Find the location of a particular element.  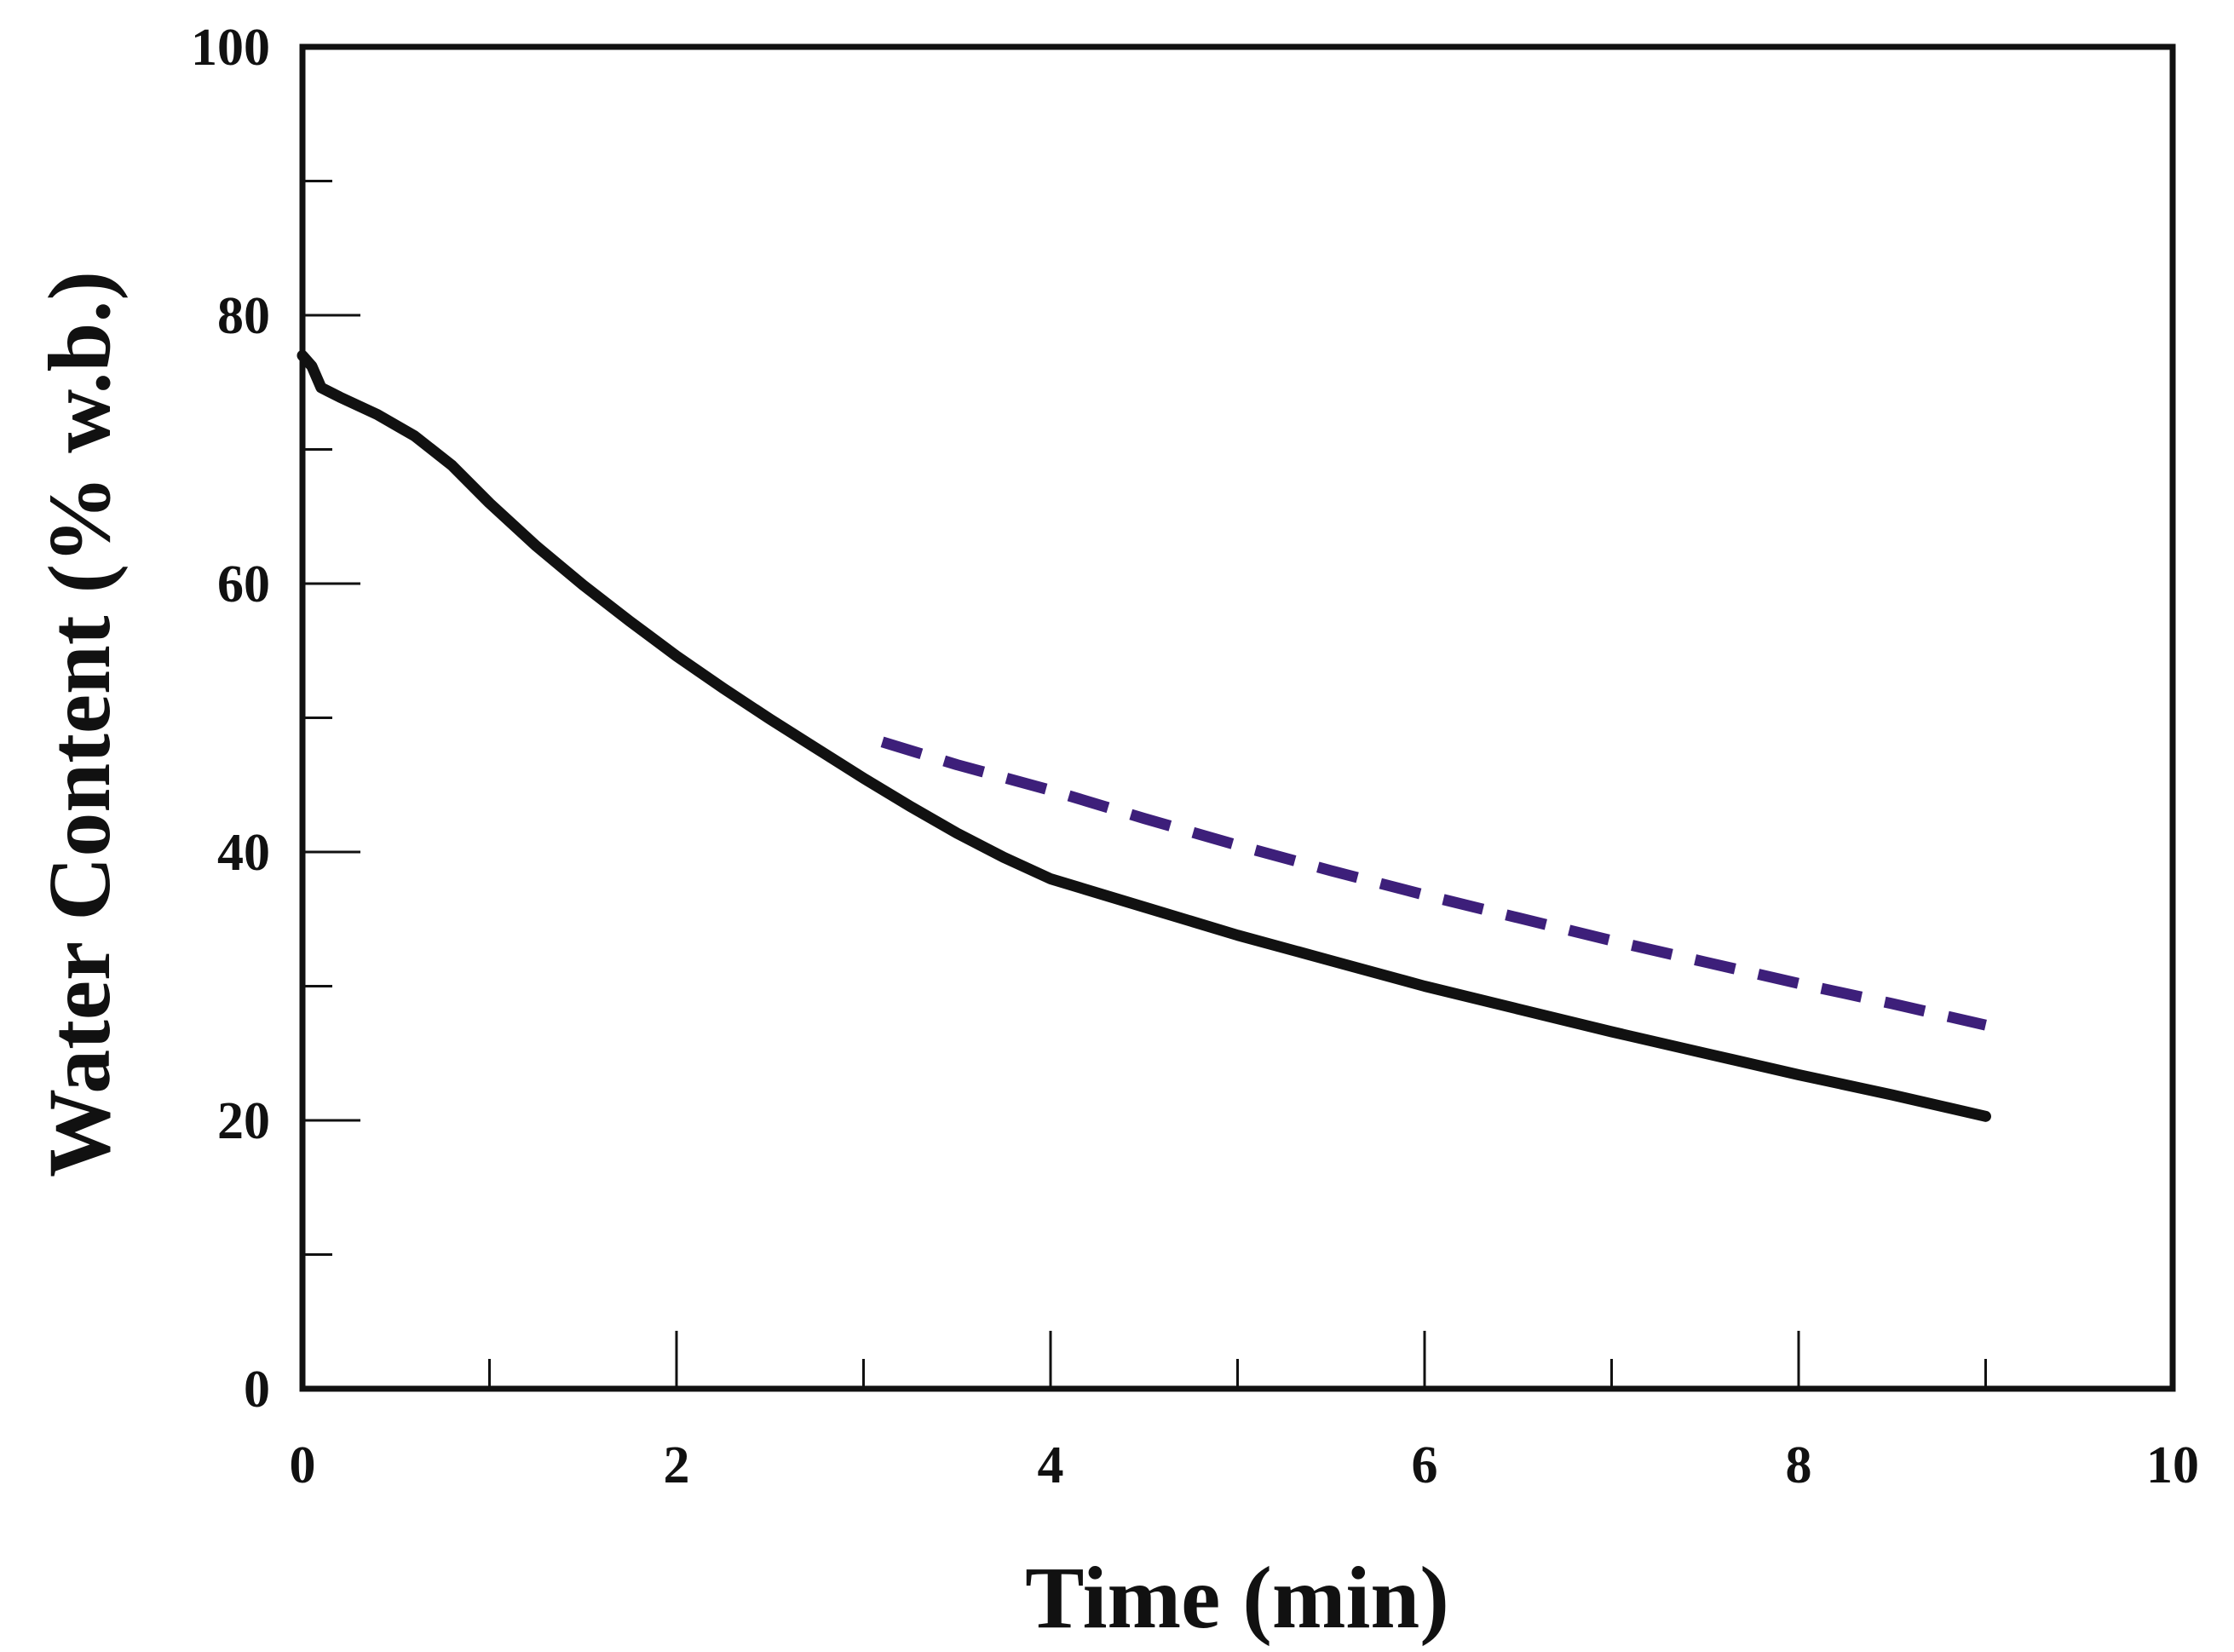

x-tick-label: 10 is located at coordinates (2172, 1465).